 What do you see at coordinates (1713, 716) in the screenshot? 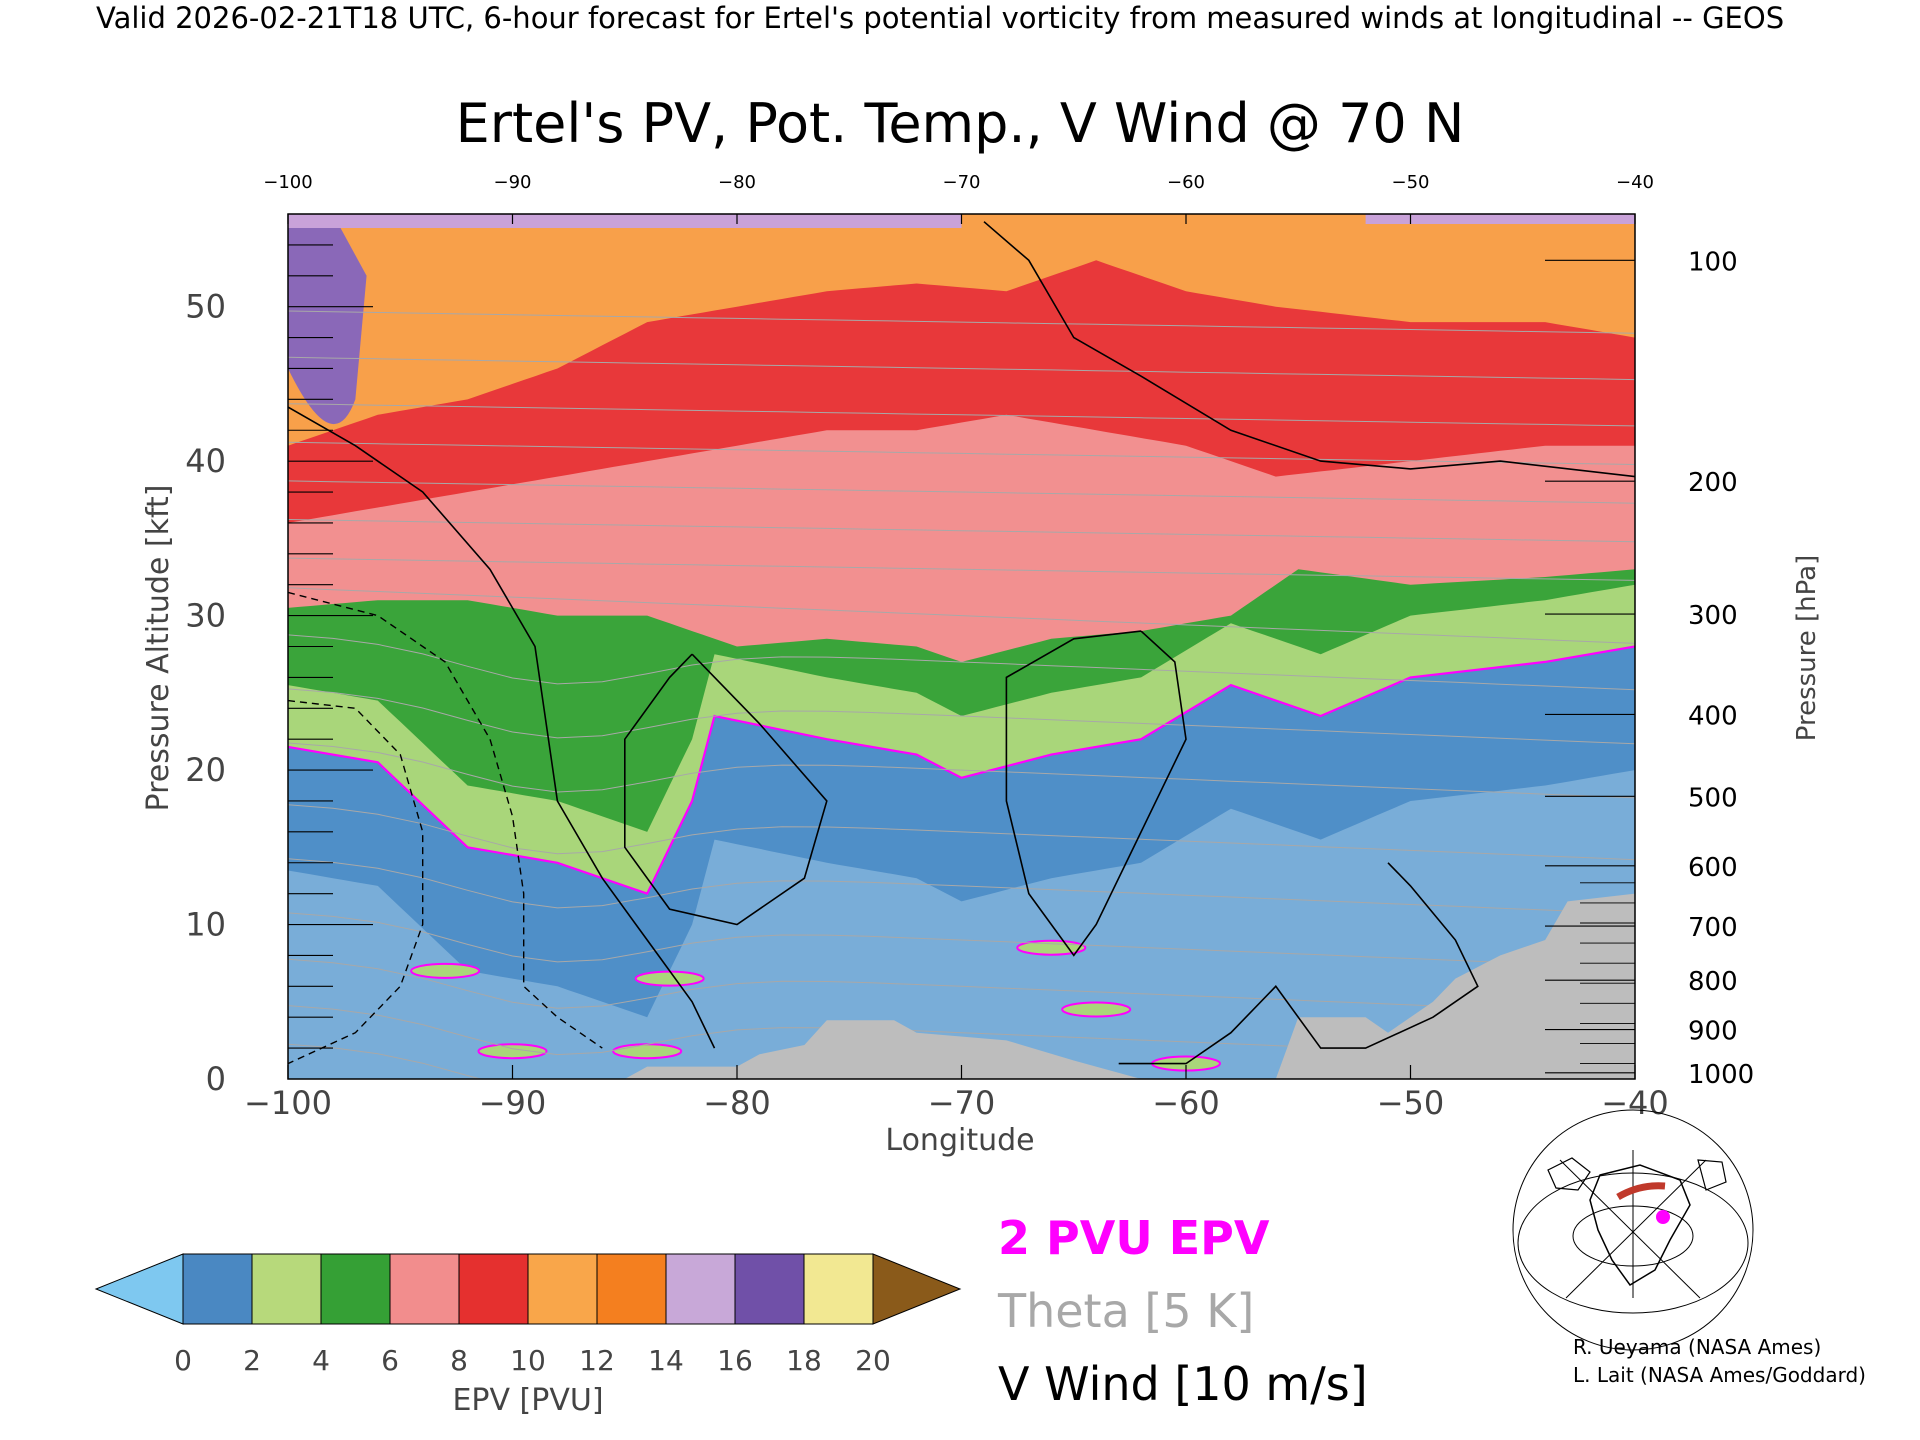
I see `pressure-tick-label: 400` at bounding box center [1713, 716].